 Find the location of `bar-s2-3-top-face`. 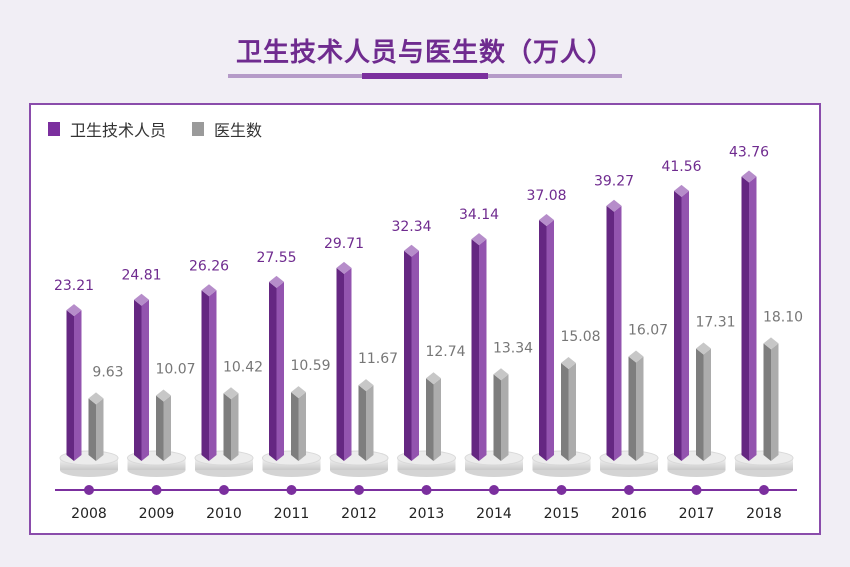

bar-s2-3-top-face is located at coordinates (298, 392).